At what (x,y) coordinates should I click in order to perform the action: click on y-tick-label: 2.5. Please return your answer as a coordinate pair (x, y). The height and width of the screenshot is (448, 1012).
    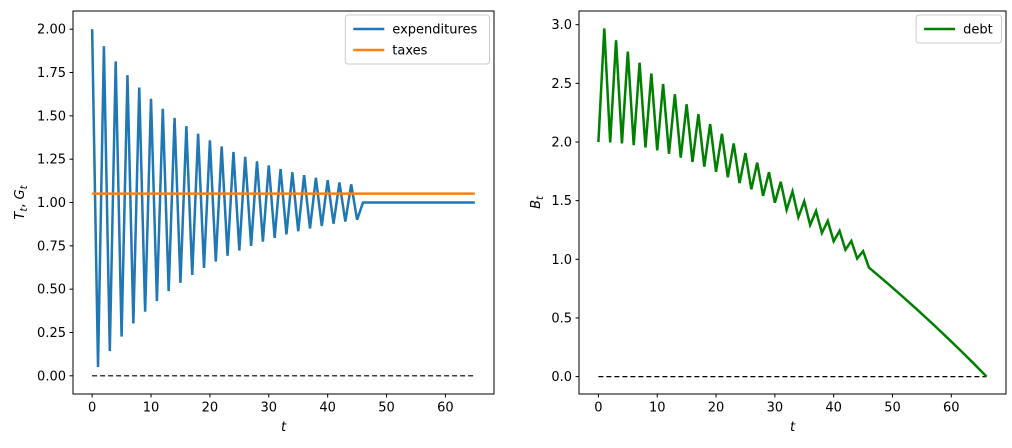
    Looking at the image, I should click on (561, 84).